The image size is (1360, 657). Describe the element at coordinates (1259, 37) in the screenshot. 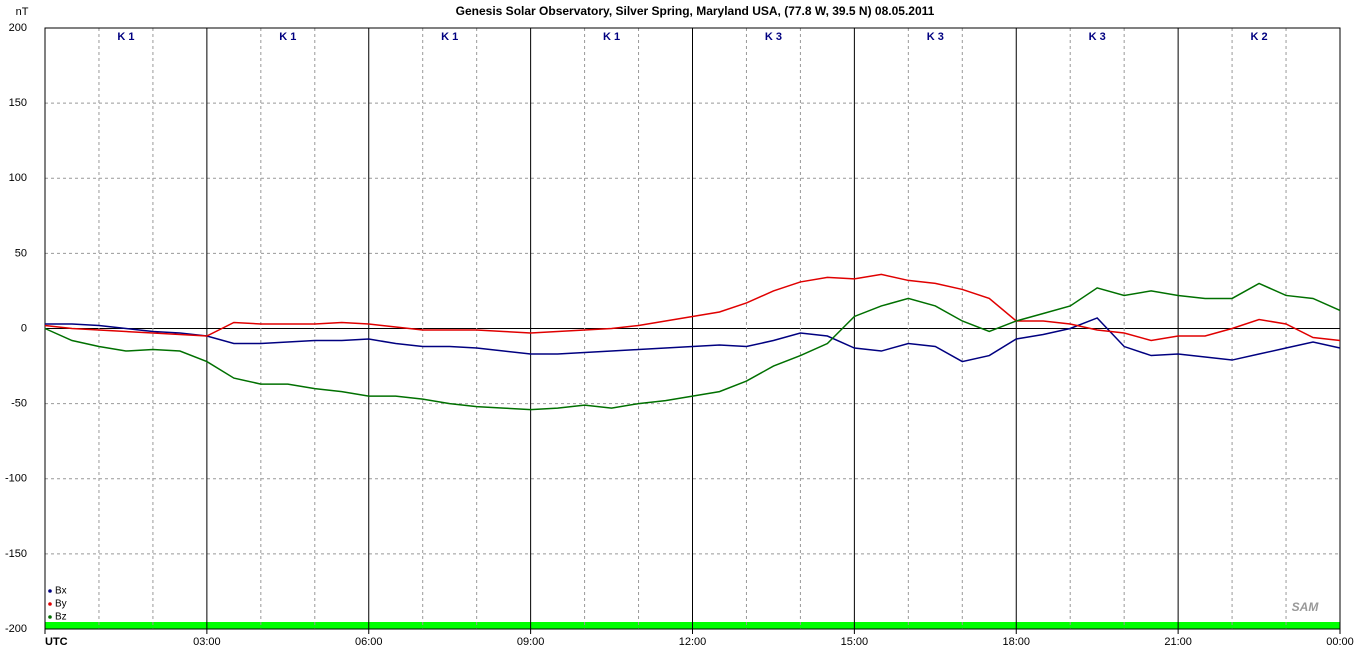

I see `k-index-label: K 2` at that location.